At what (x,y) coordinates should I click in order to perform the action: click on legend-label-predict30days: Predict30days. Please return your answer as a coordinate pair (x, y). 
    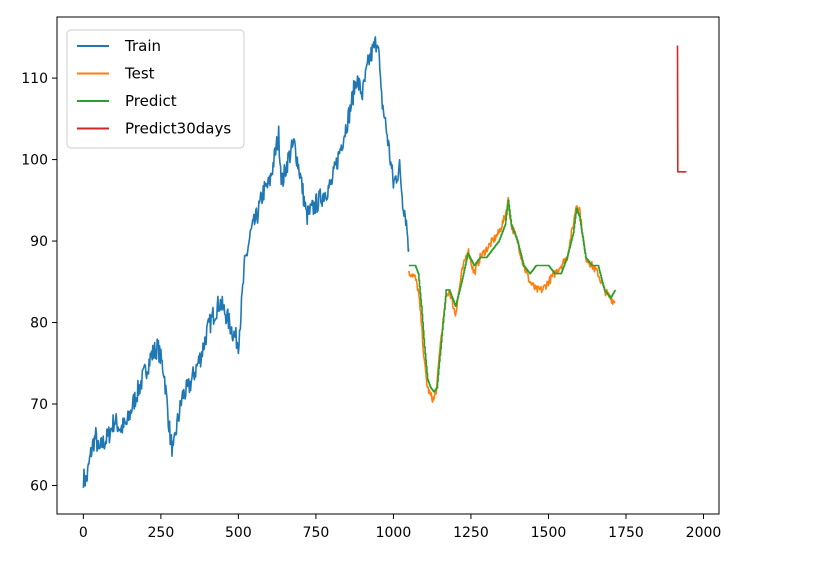
    Looking at the image, I should click on (178, 129).